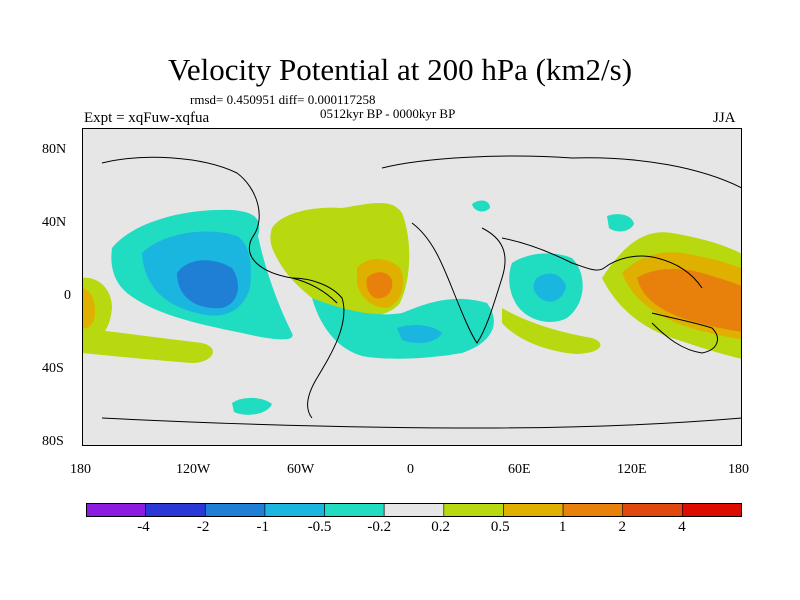 This screenshot has width=800, height=600. Describe the element at coordinates (53, 441) in the screenshot. I see `lat-label-80s: 80S` at that location.